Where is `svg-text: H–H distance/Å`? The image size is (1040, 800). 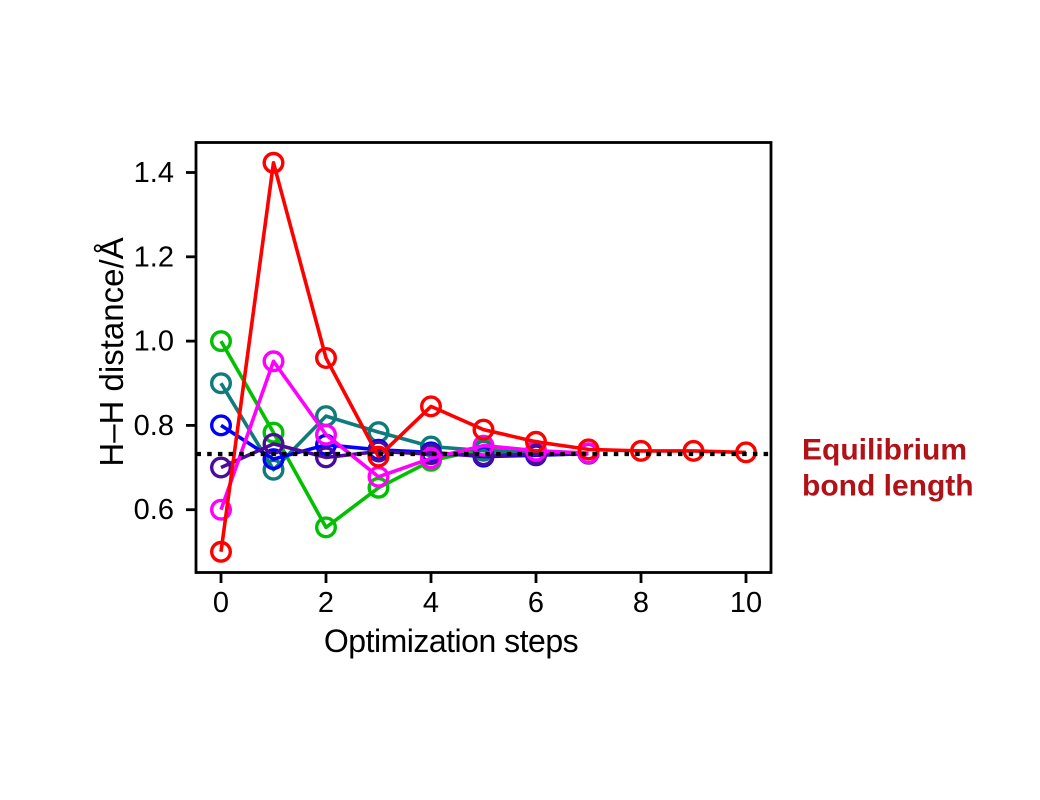
svg-text: H–H distance/Å is located at coordinates (111, 351).